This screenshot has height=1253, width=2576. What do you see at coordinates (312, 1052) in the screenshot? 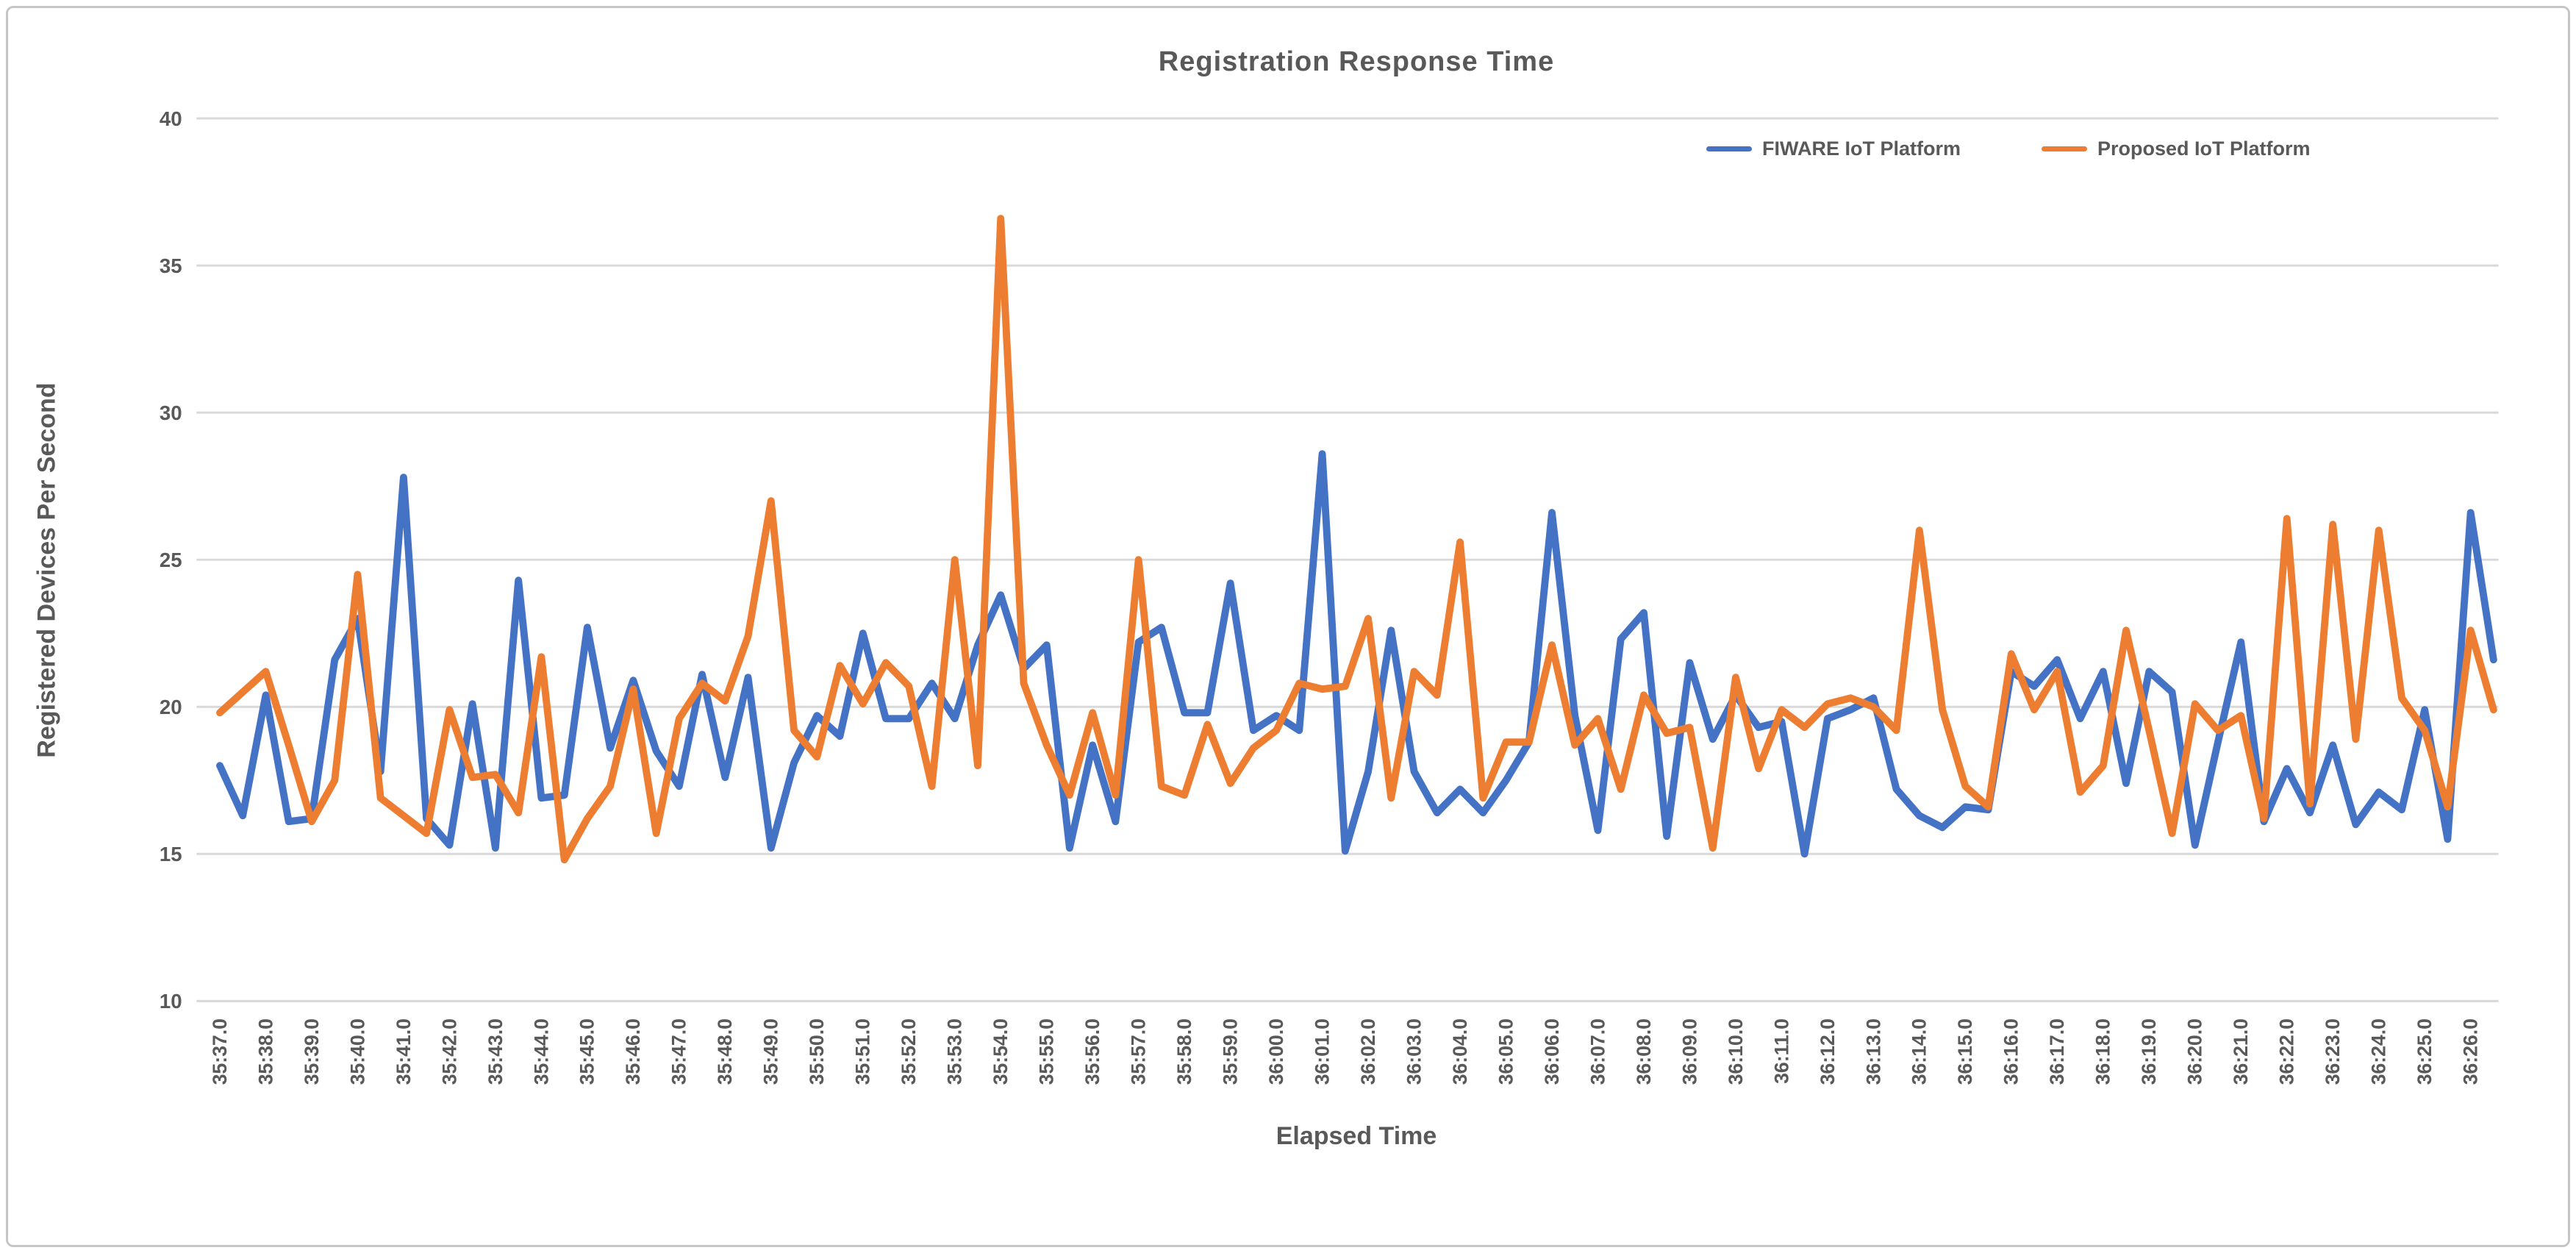
I see `x-tick-label-35:39.0: 35:39.0` at bounding box center [312, 1052].